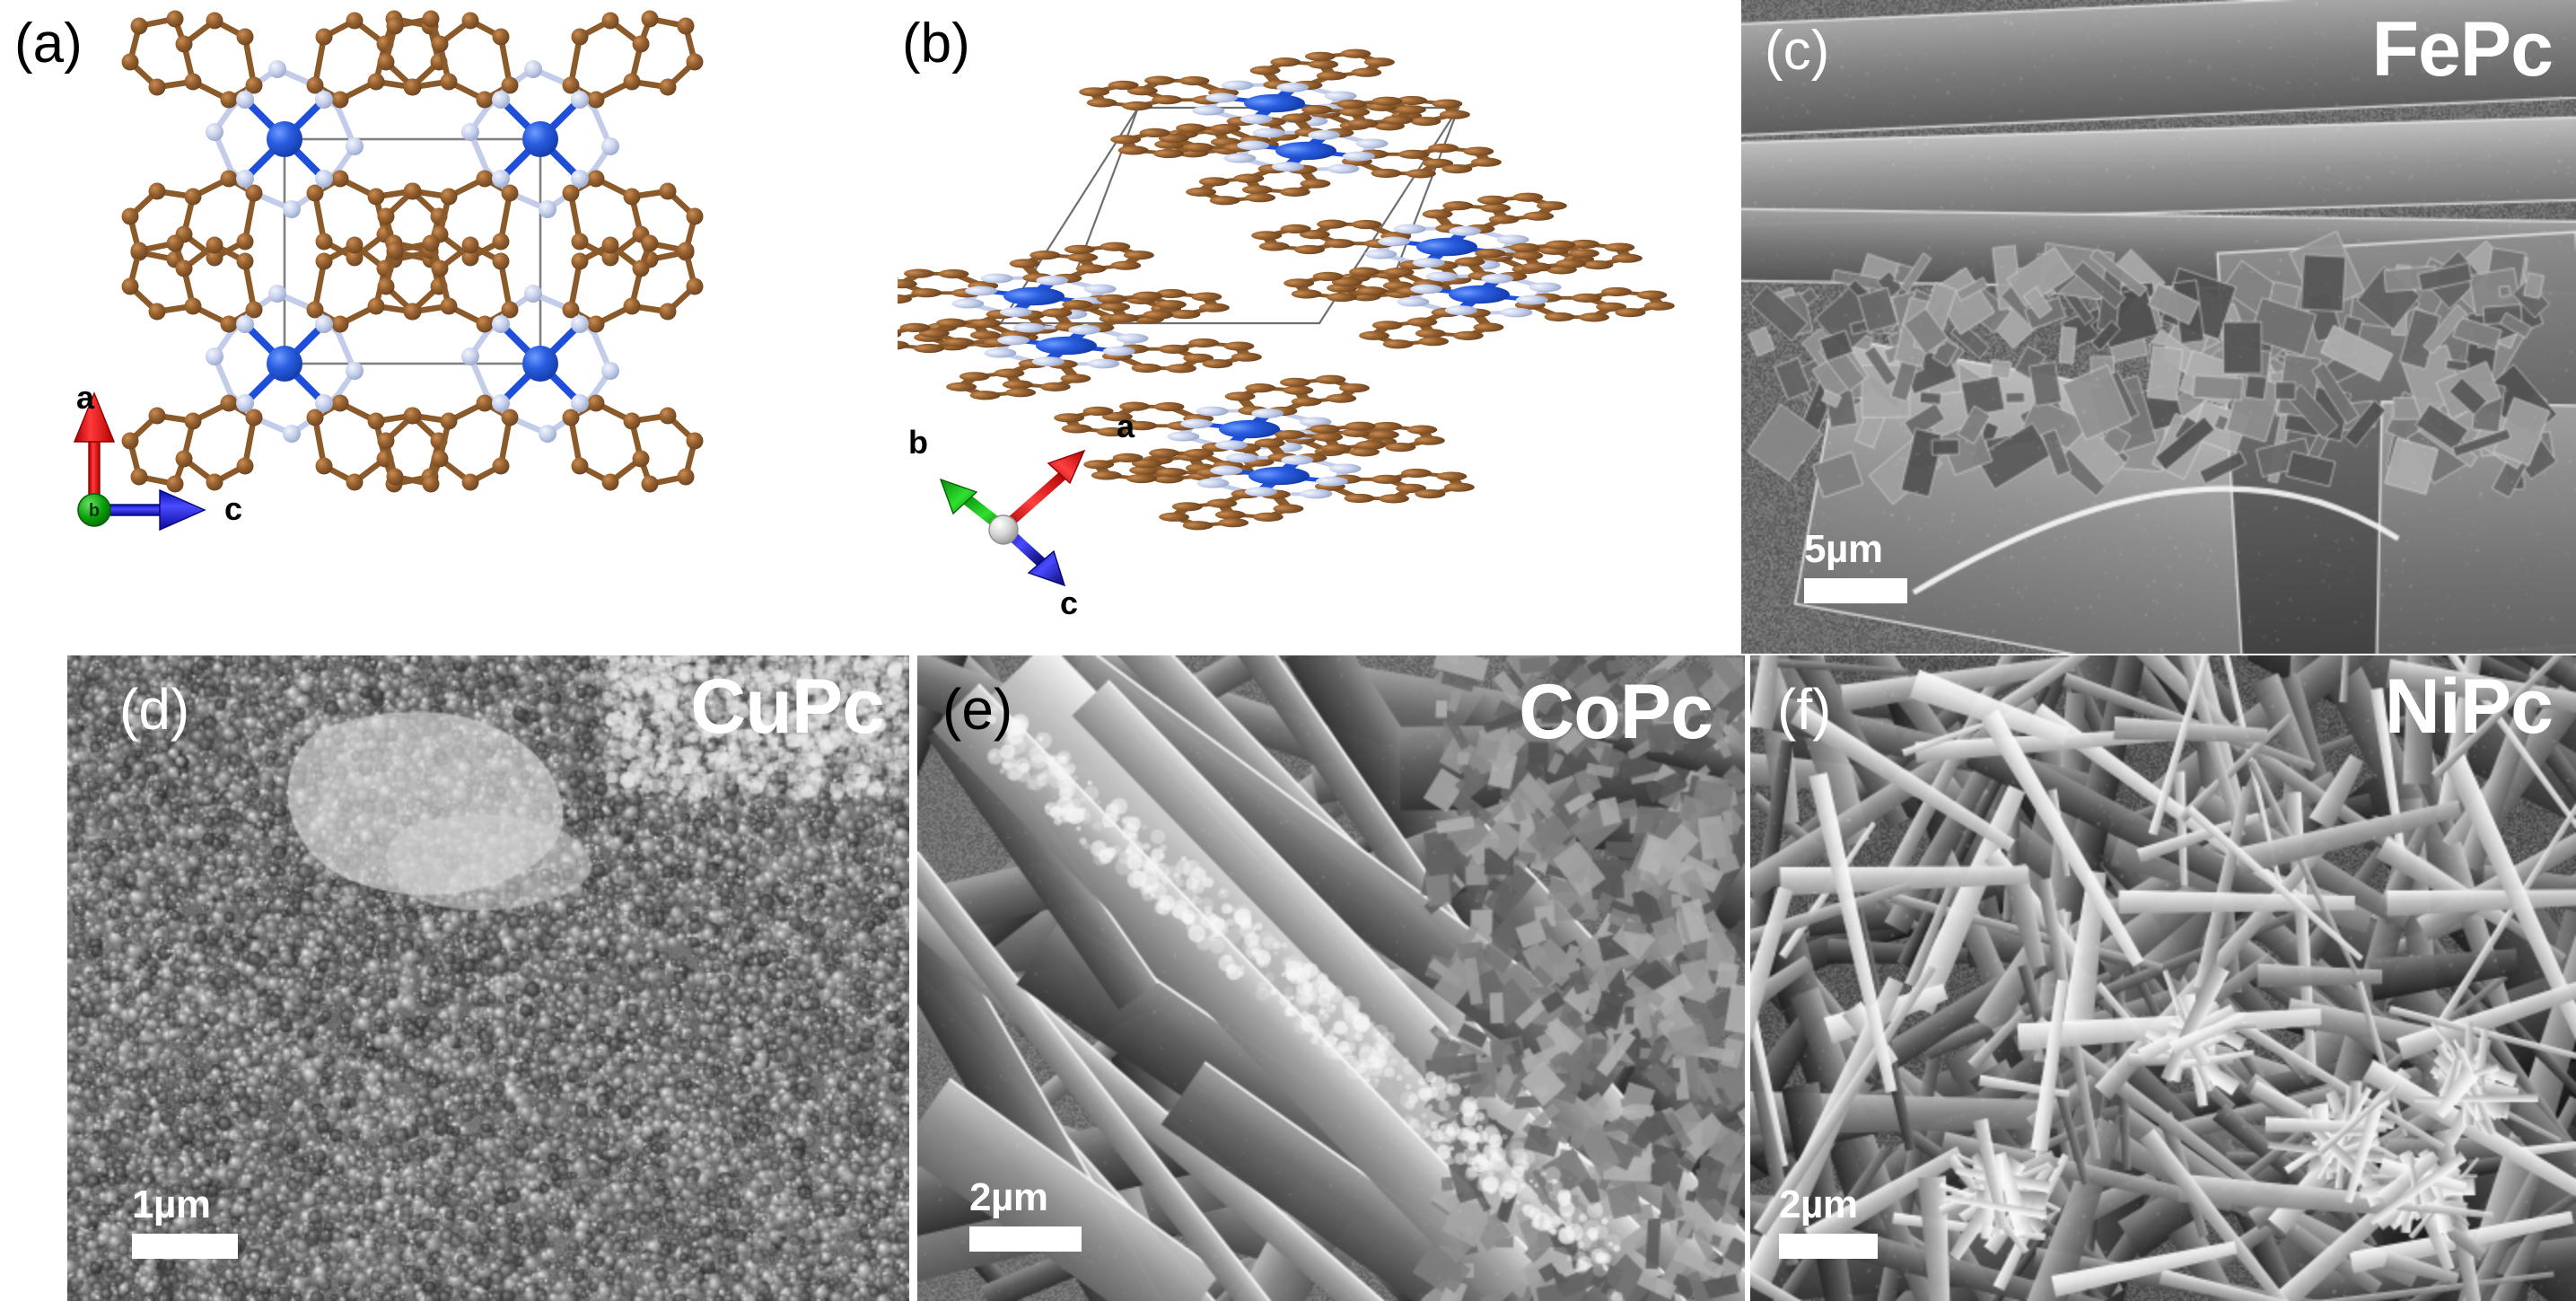 This screenshot has height=1301, width=2576. What do you see at coordinates (1008, 1197) in the screenshot?
I see `scalebar-text-e: 2µm` at bounding box center [1008, 1197].